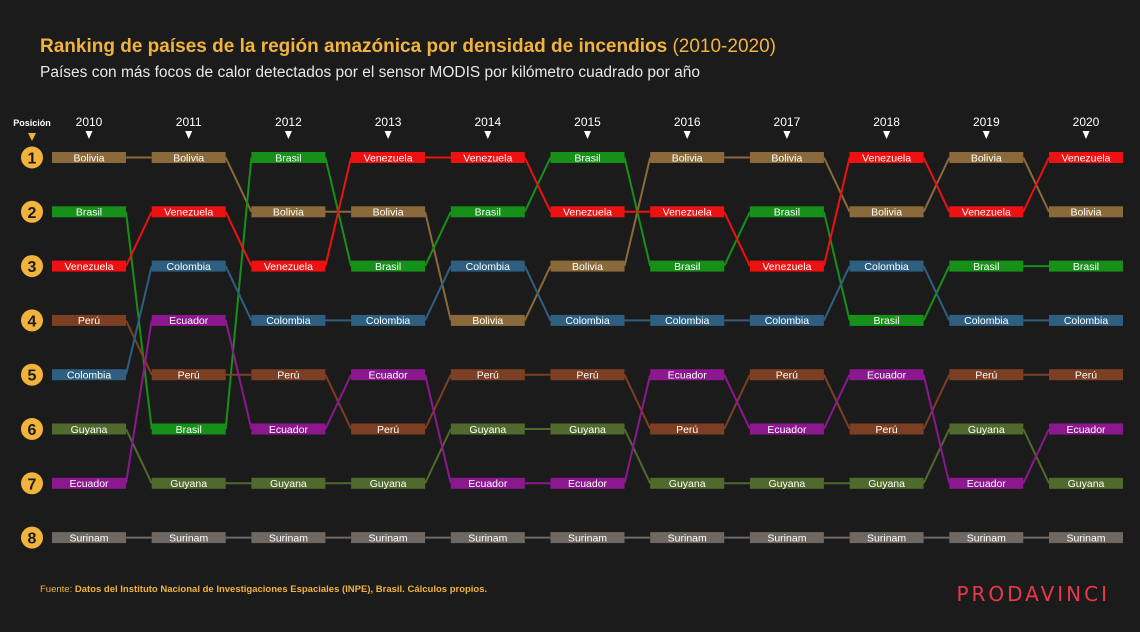 The height and width of the screenshot is (632, 1140). I want to click on rank-box-colombia-2015, so click(587, 320).